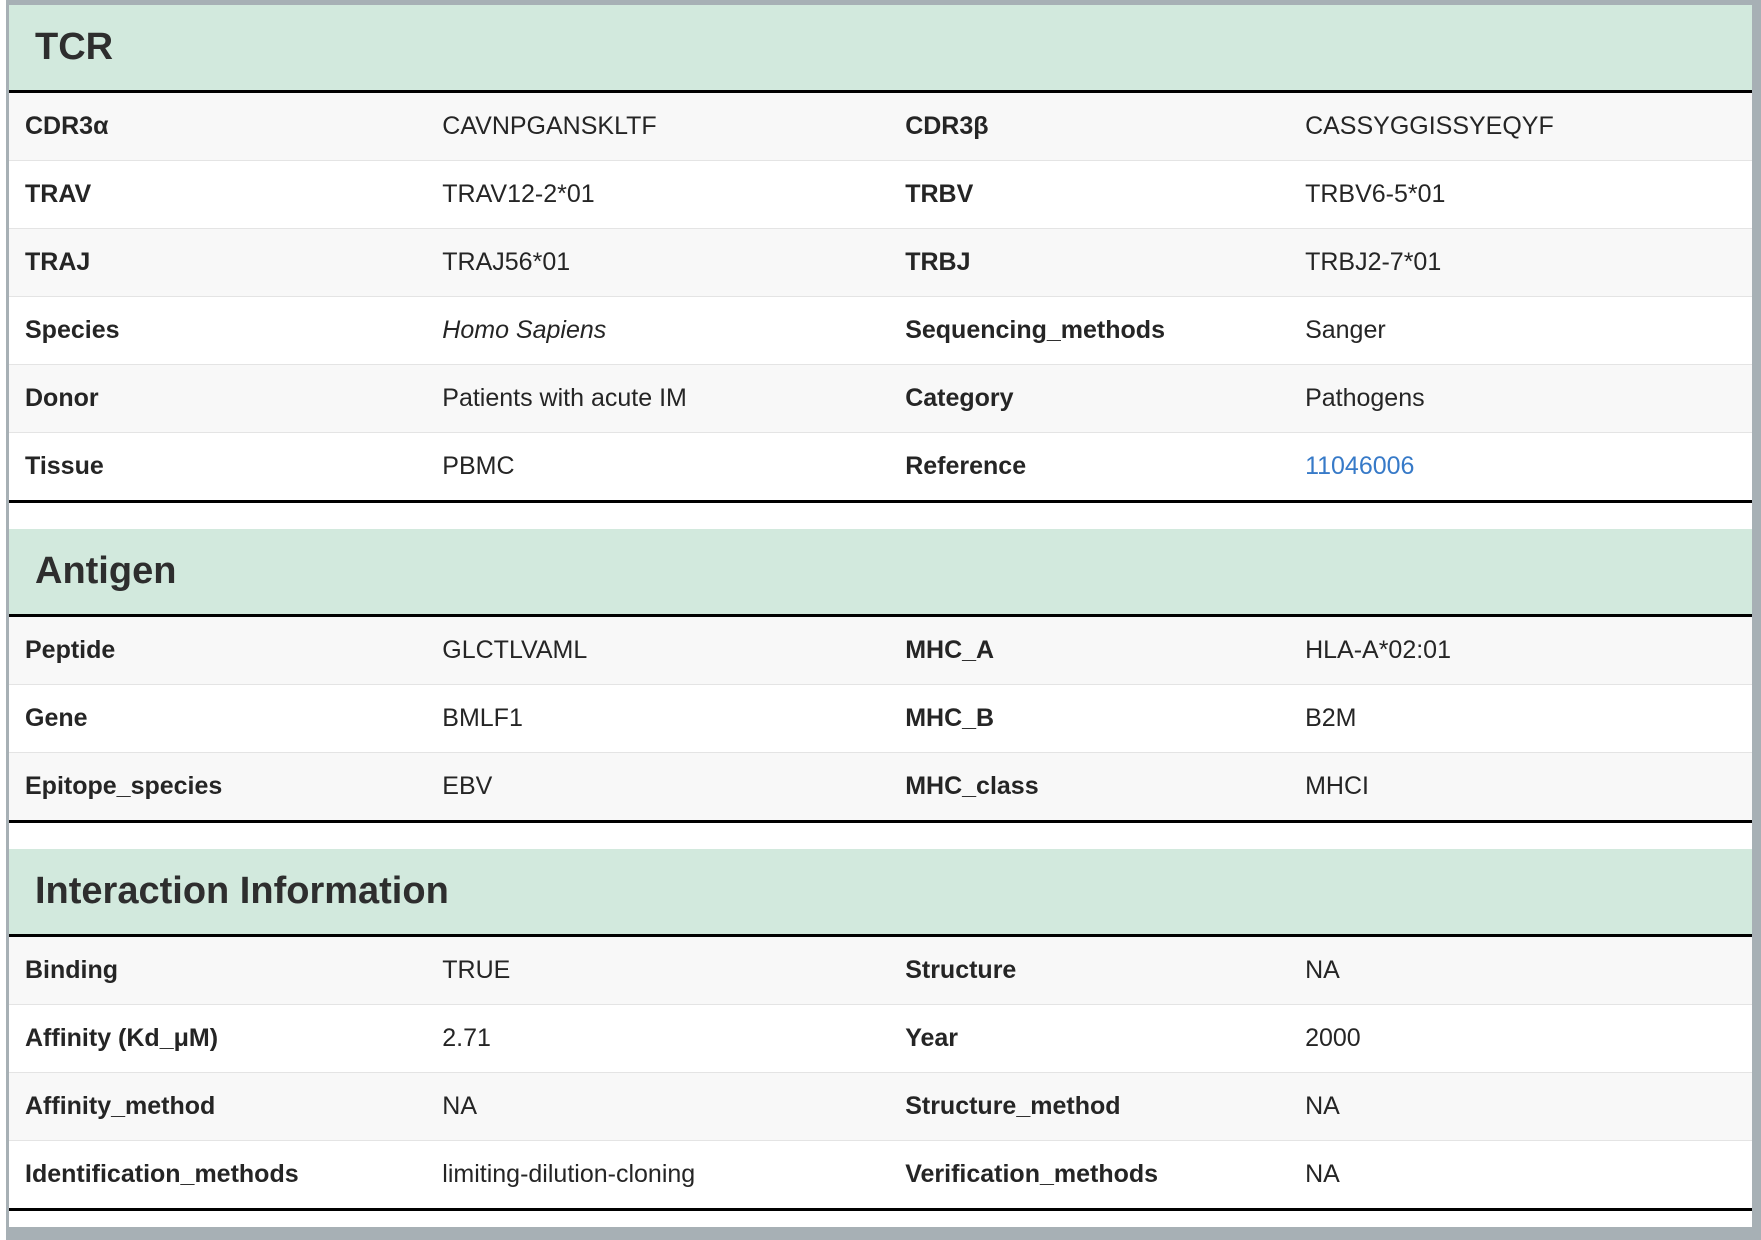 The height and width of the screenshot is (1240, 1761). Describe the element at coordinates (122, 1038) in the screenshot. I see `interaction-affinity-label: Affinity (Kd_μM)` at that location.